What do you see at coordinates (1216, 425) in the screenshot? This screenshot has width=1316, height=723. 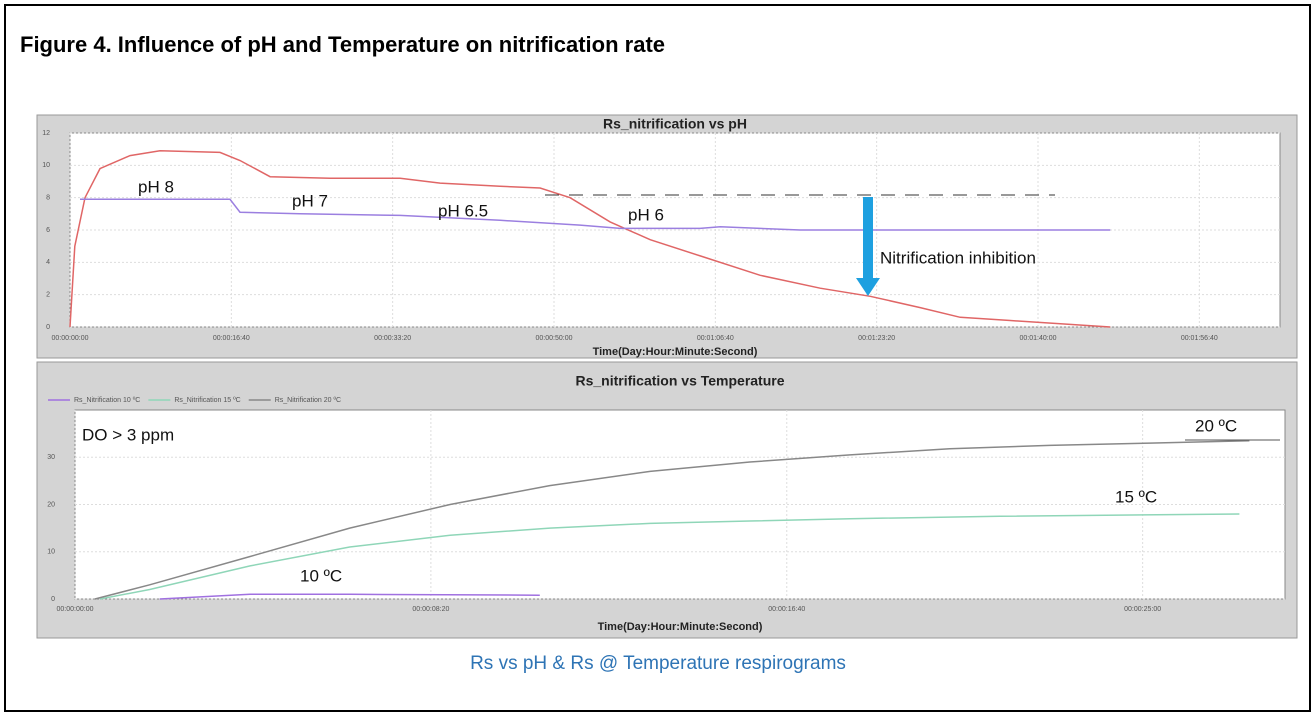 I see `annotation: 20 ºC` at bounding box center [1216, 425].